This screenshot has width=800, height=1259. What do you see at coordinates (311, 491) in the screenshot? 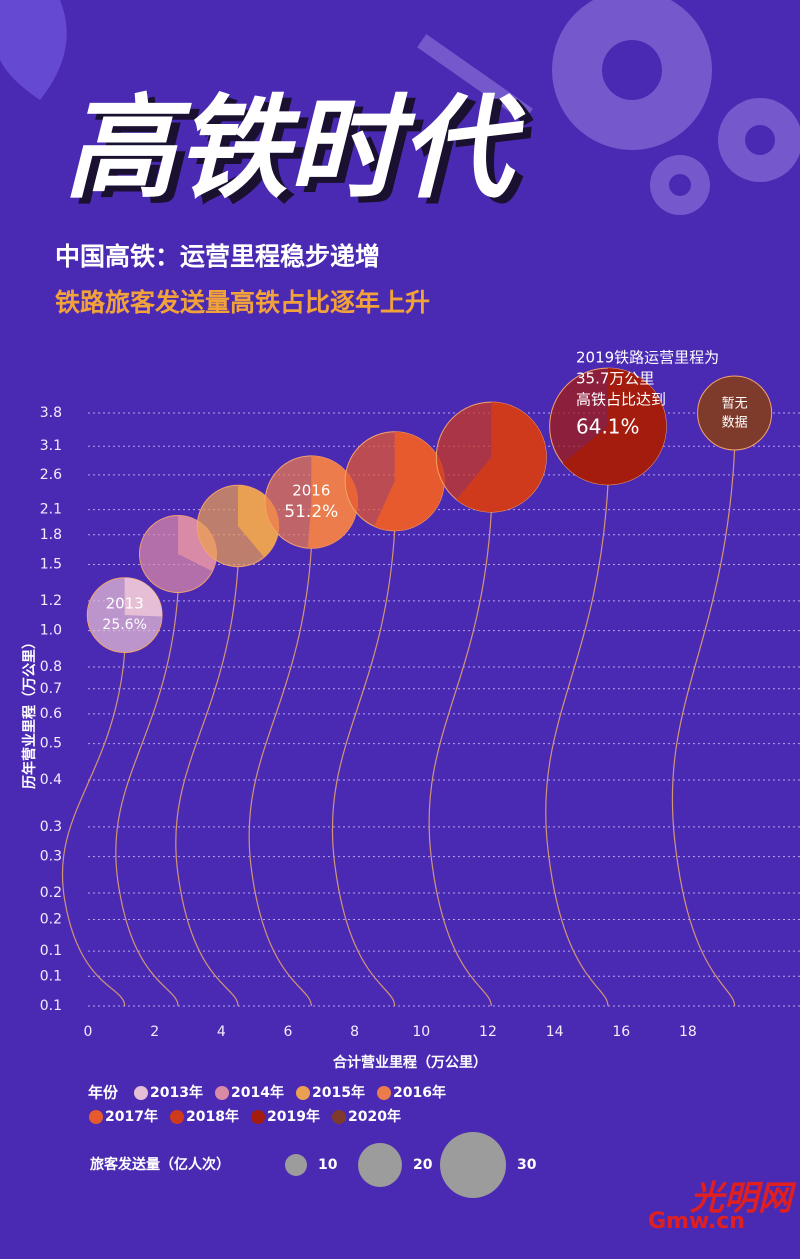
I see `bubble-year: 2016` at bounding box center [311, 491].